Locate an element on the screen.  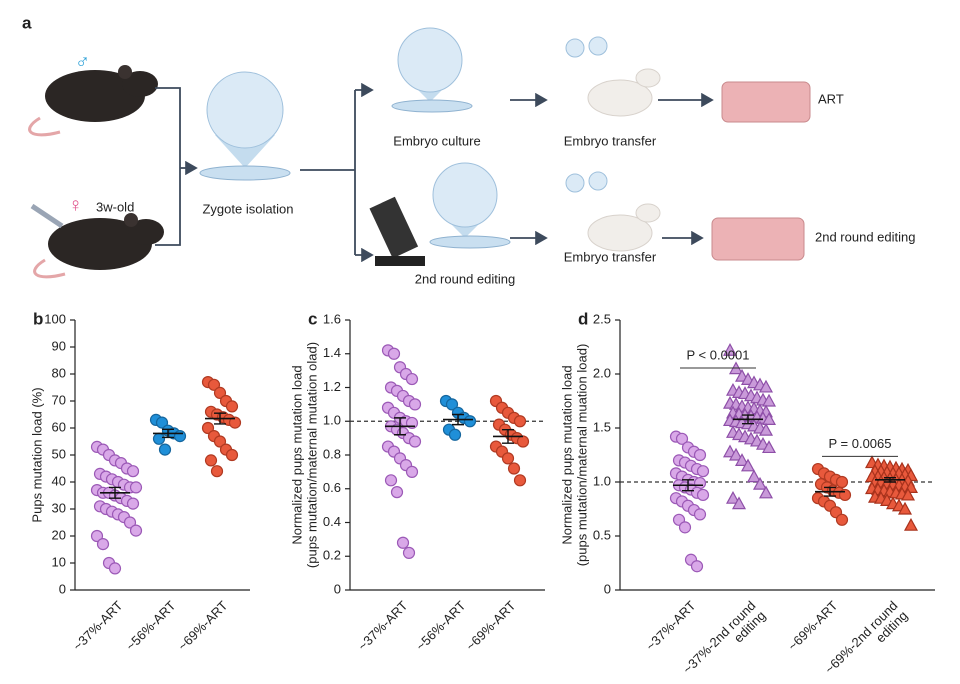
y-tick-label: 1.4 is located at coordinates (332, 352).